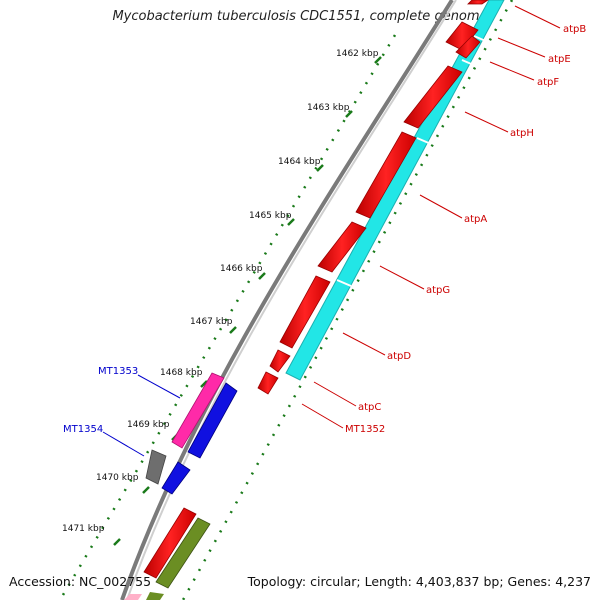 The width and height of the screenshot is (600, 600). What do you see at coordinates (181, 373) in the screenshot?
I see `tick-label: 1468 kbp` at bounding box center [181, 373].